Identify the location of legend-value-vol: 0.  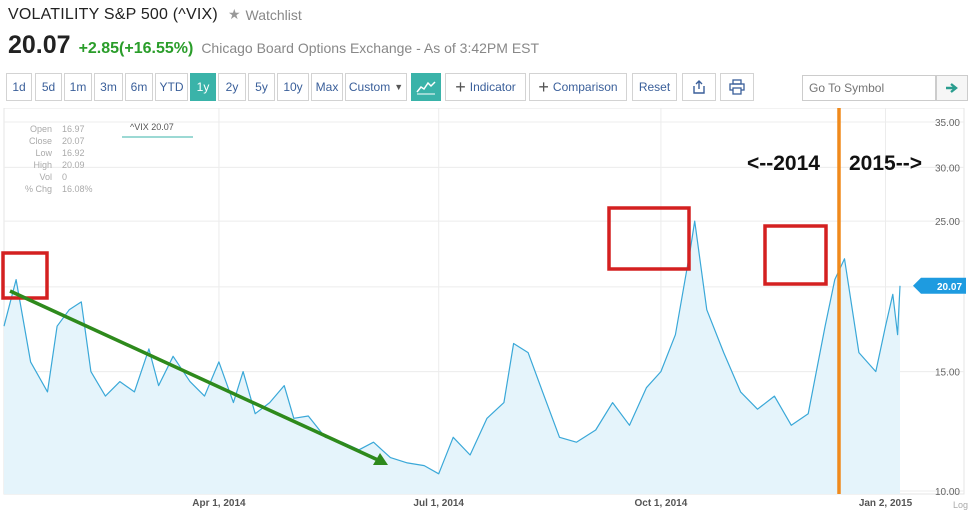
(64, 177).